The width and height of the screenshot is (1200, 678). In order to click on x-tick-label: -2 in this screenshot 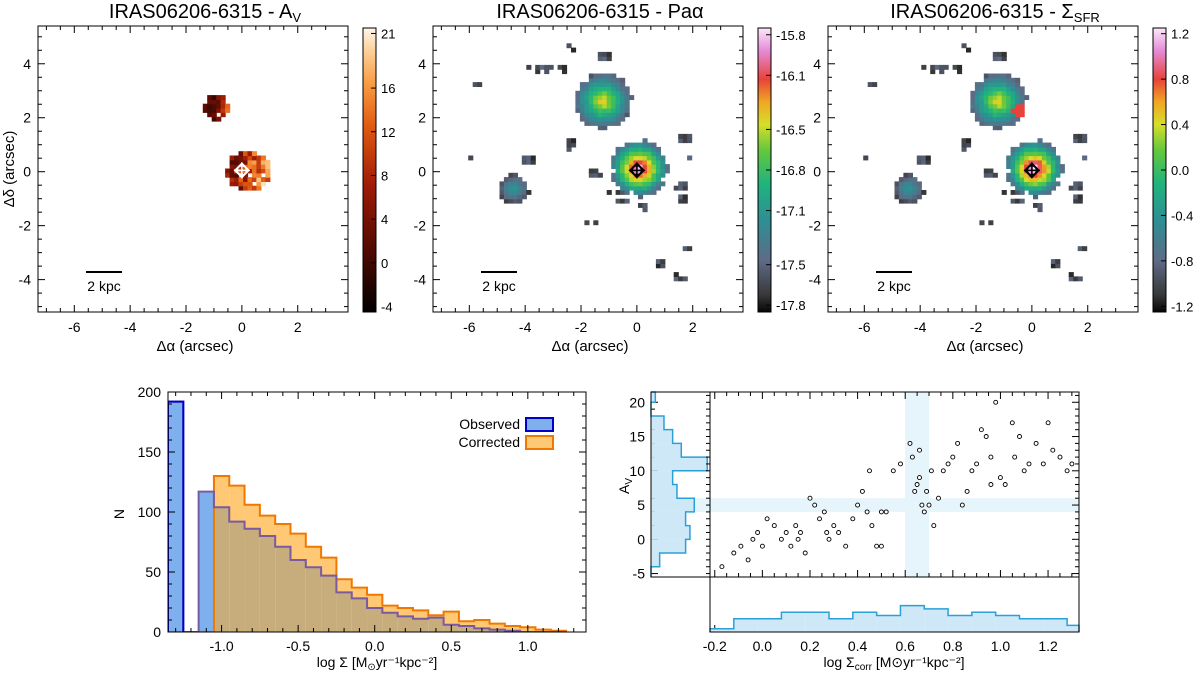, I will do `click(976, 327)`.